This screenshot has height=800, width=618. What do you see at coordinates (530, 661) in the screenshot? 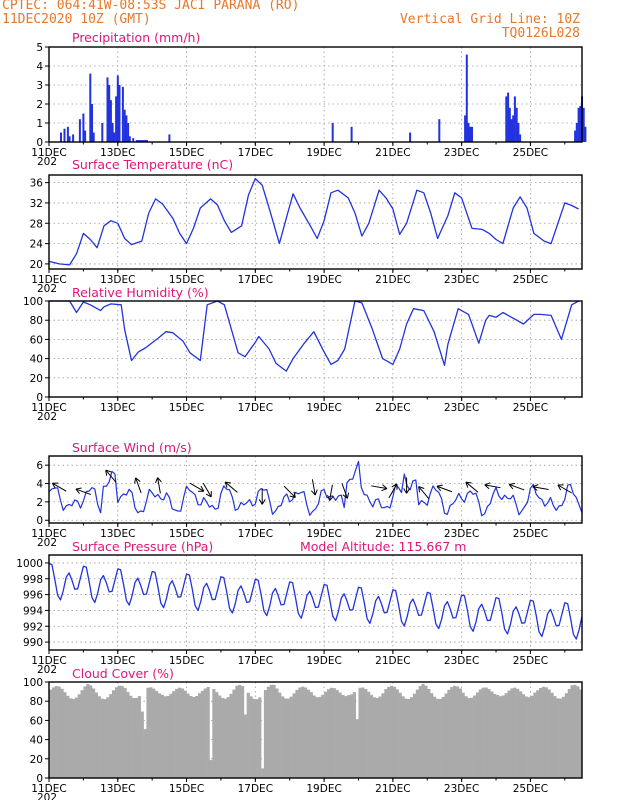
I see `pres-xtick-label: 25DEC` at bounding box center [530, 661].